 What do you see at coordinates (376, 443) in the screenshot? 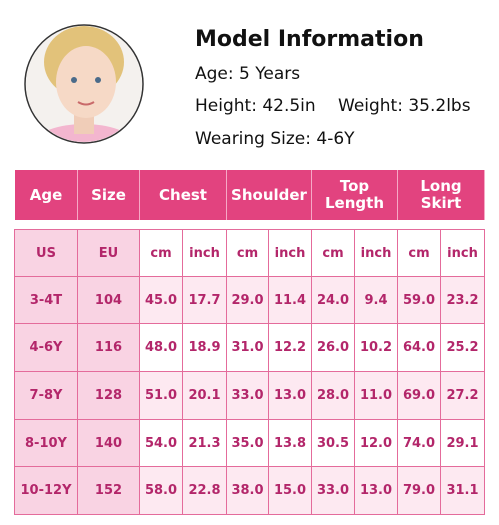
I see `data-cell: 12.0` at bounding box center [376, 443].